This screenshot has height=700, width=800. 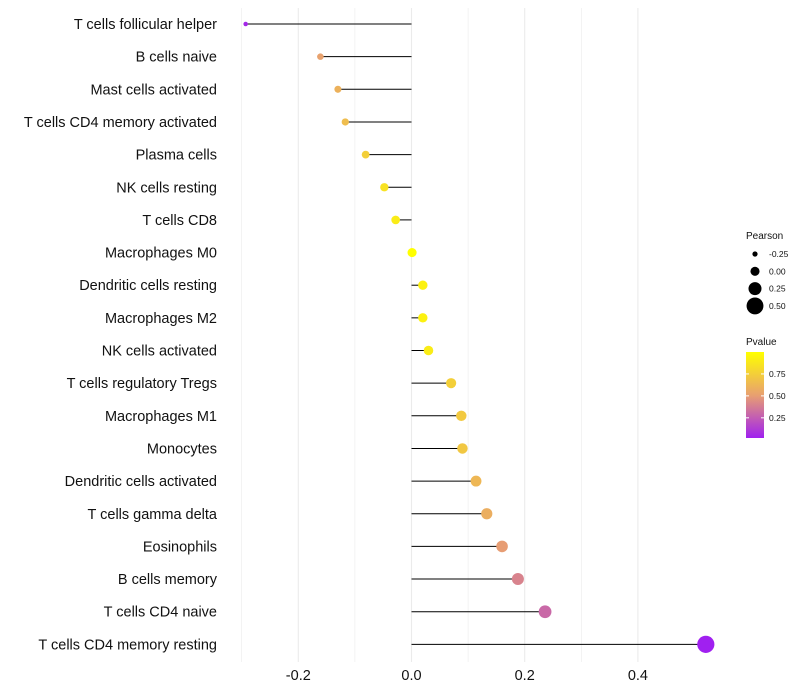 I want to click on category-label: T cells gamma delta, so click(x=153, y=515).